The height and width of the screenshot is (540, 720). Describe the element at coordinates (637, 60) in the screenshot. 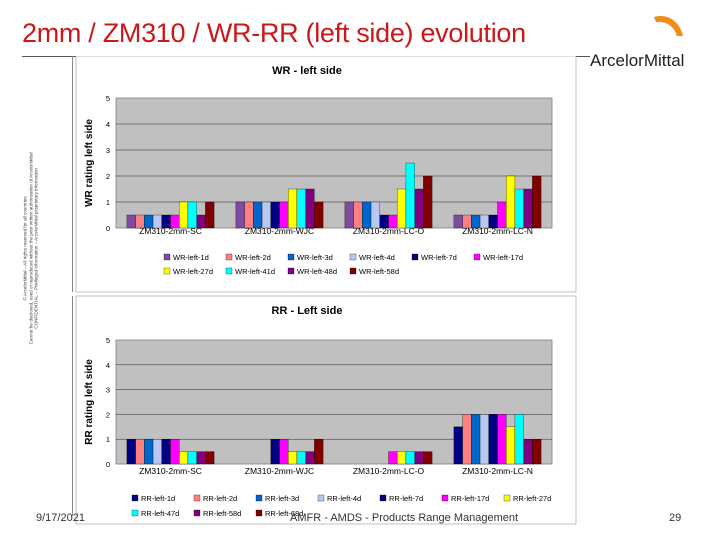

I see `logo-wordmark: ArcelorMittal` at that location.